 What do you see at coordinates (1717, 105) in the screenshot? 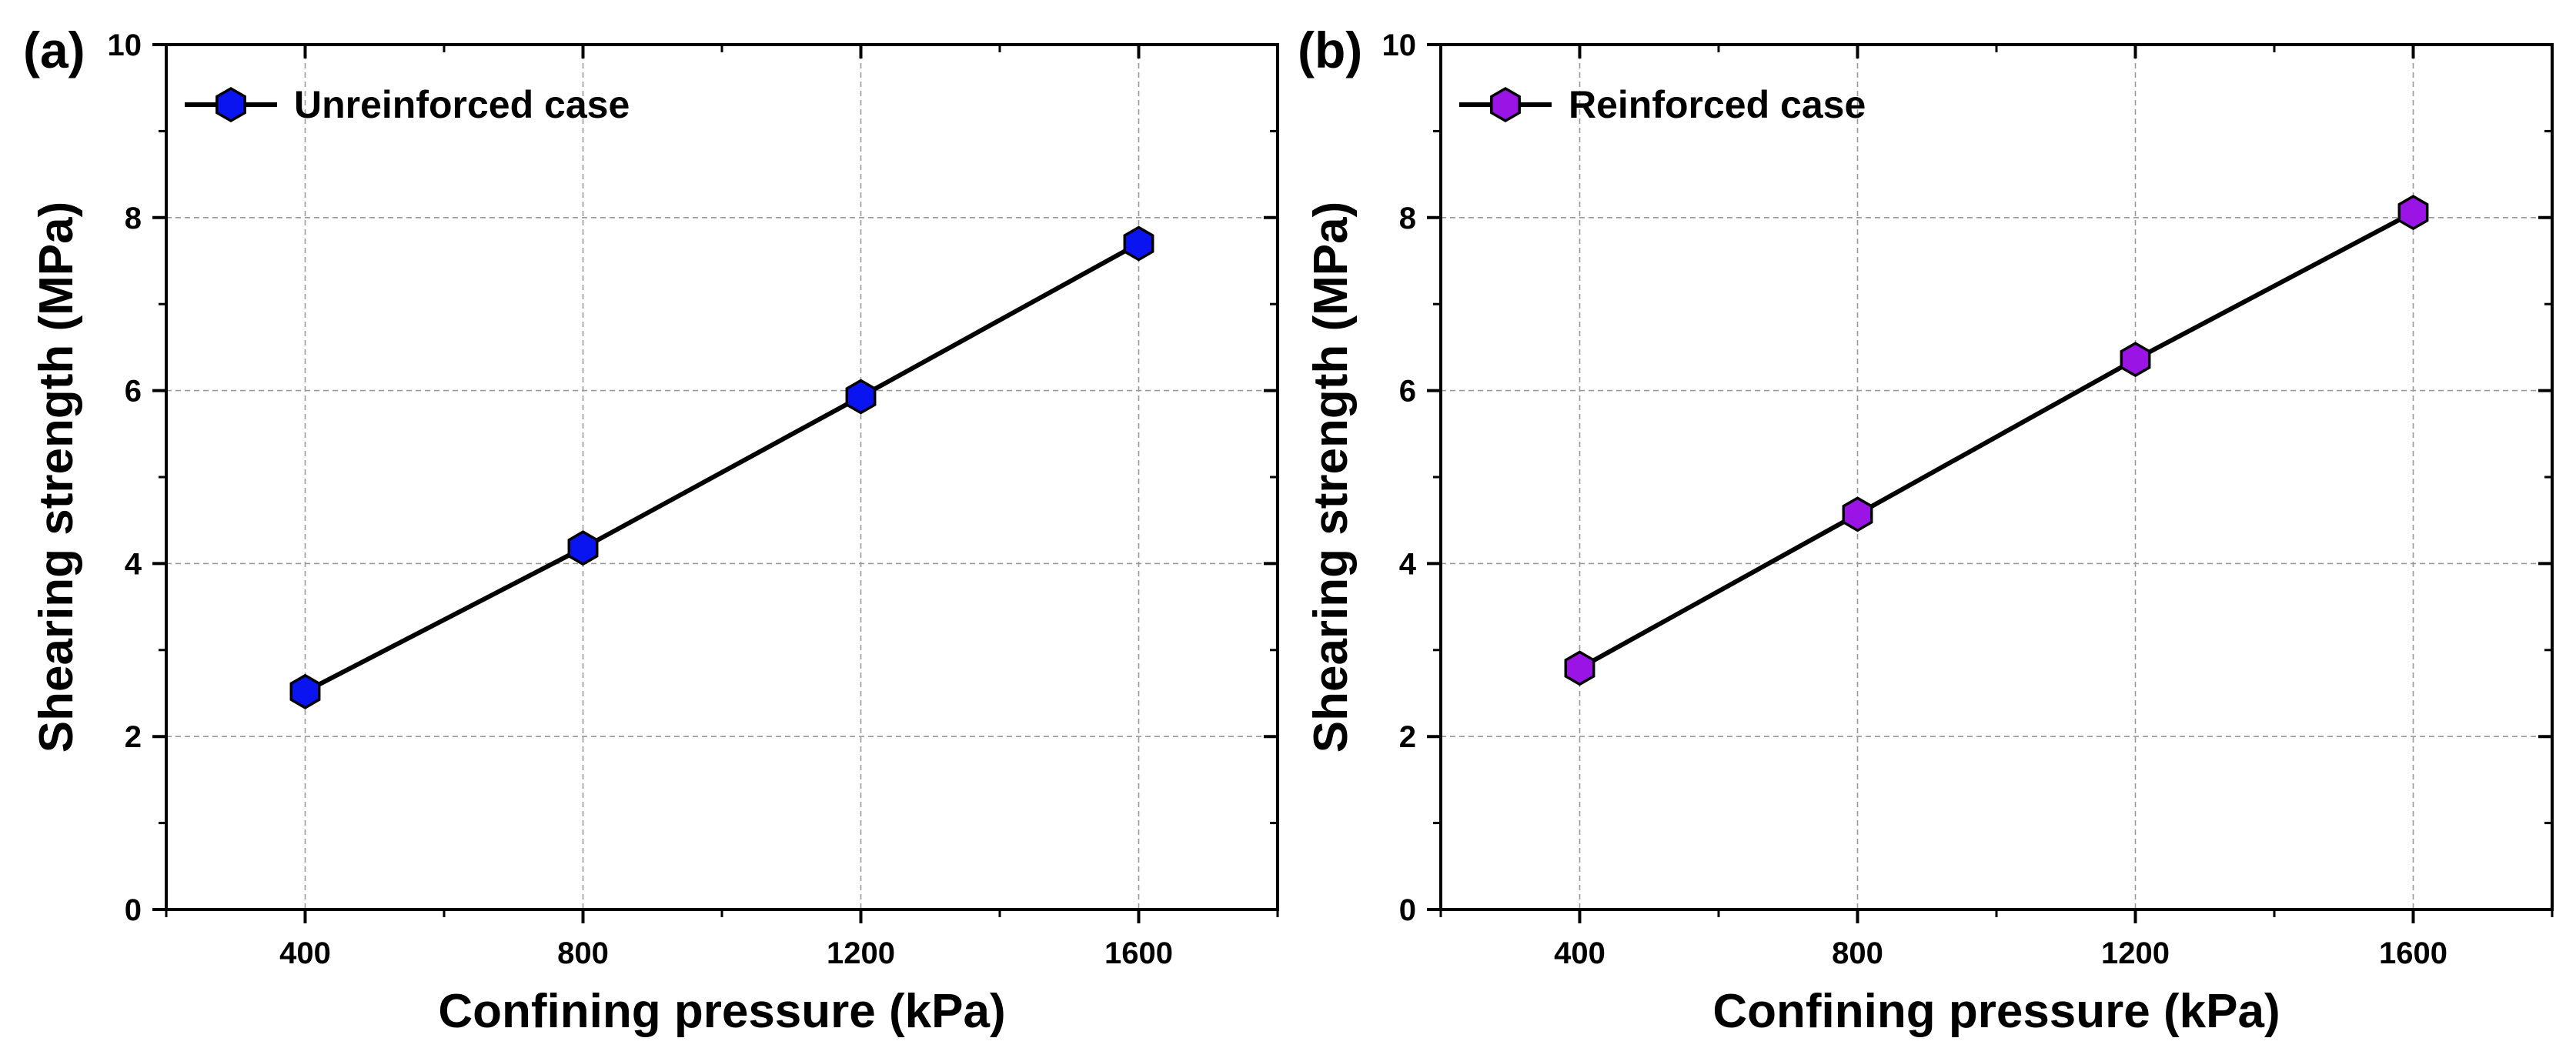
I see `legend-label: Reinforced case` at bounding box center [1717, 105].